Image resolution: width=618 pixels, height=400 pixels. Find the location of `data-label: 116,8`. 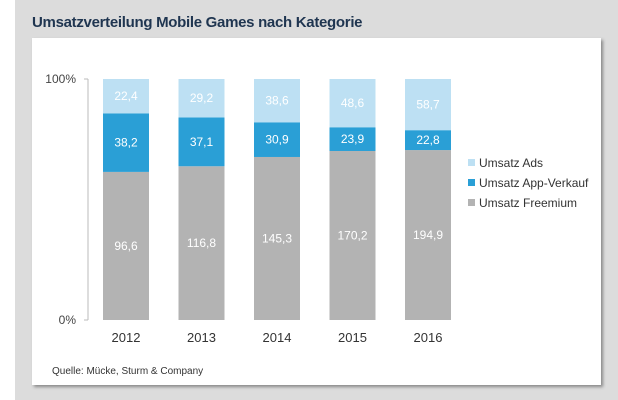

data-label: 116,8 is located at coordinates (201, 243).